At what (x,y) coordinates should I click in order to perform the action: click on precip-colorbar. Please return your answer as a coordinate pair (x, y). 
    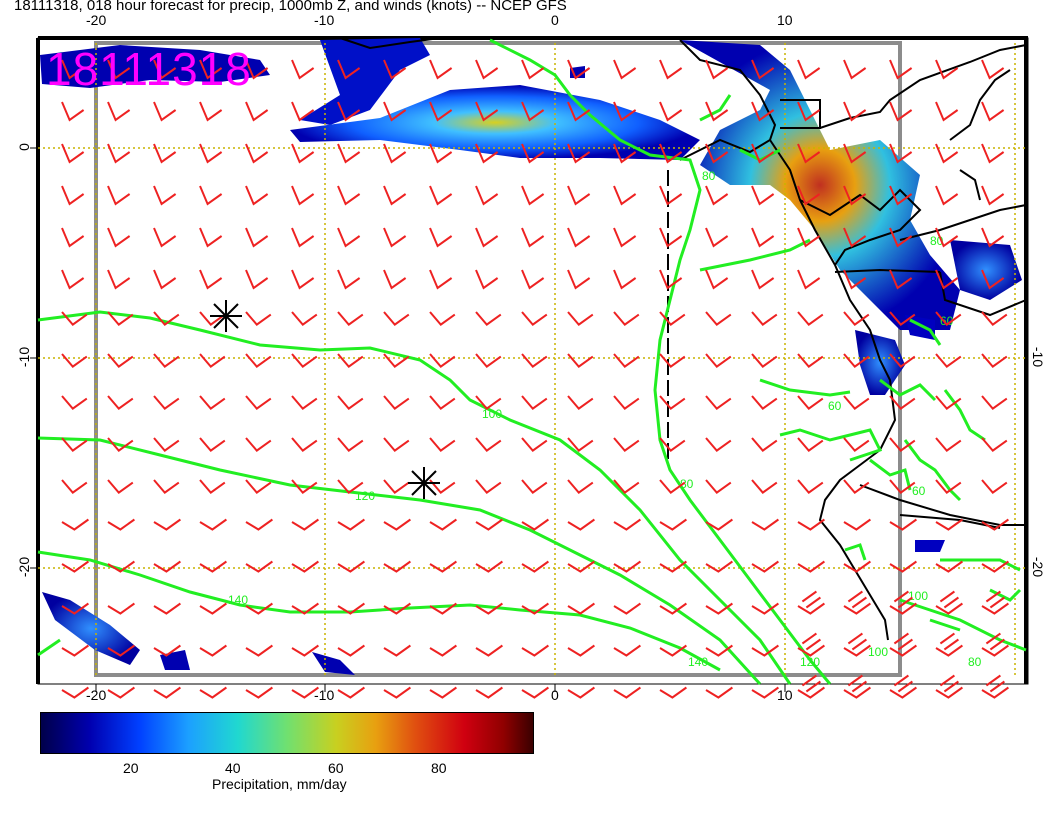
    Looking at the image, I should click on (287, 733).